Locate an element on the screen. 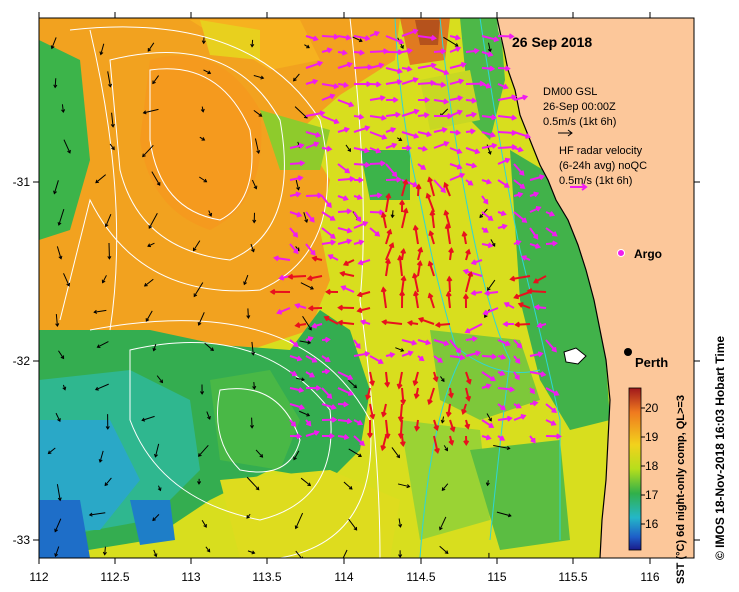  x-tick-label: 114 is located at coordinates (343, 577).